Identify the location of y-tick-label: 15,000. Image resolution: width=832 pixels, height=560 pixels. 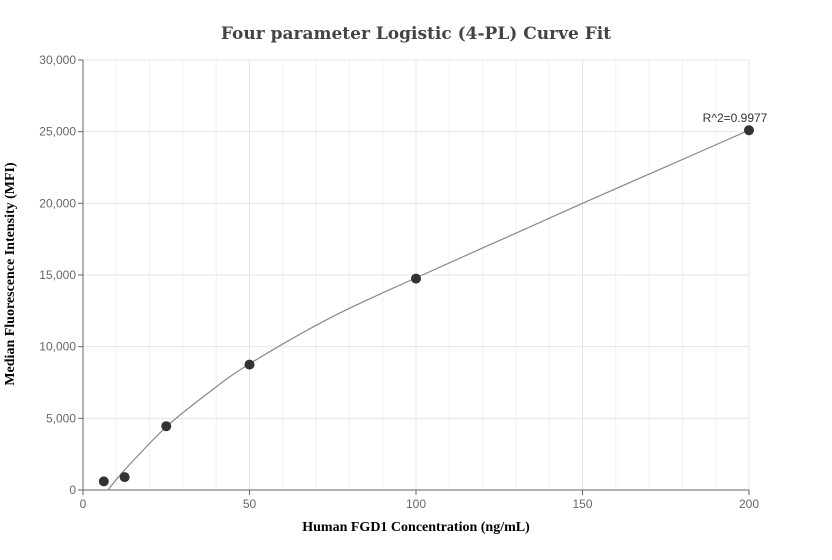
(57, 275).